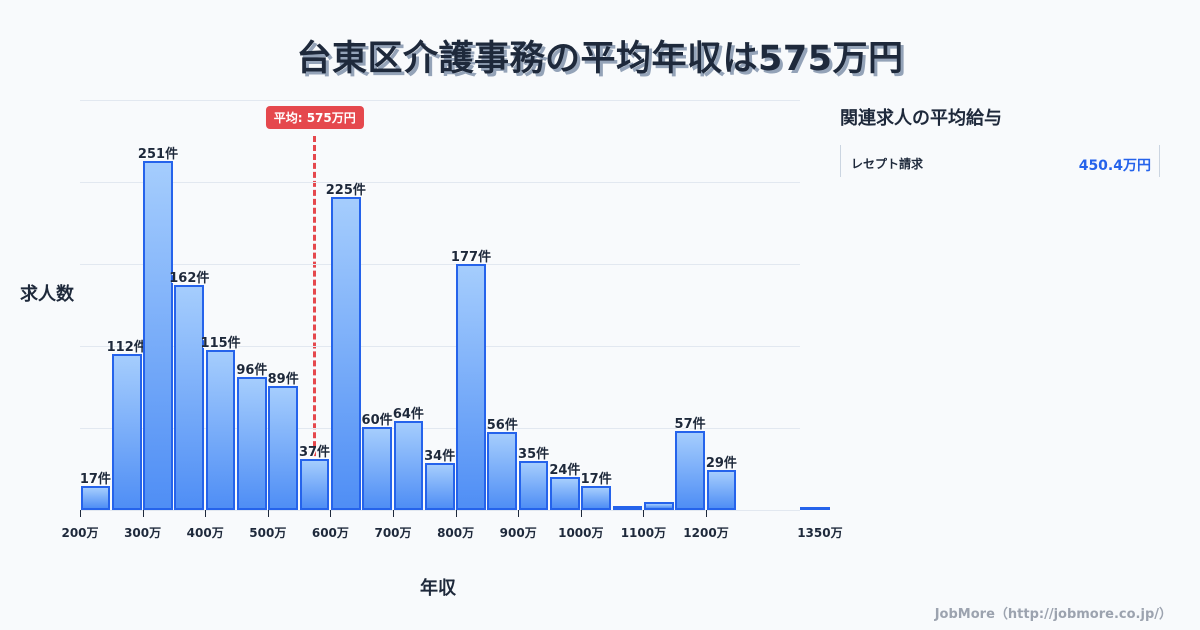  Describe the element at coordinates (158, 155) in the screenshot. I see `bar-value-label: 251件` at that location.